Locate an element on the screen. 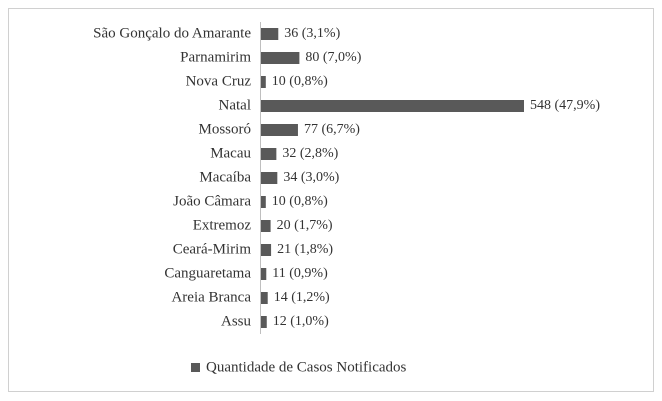 Image resolution: width=662 pixels, height=401 pixels. category-label: Extremoz is located at coordinates (222, 225).